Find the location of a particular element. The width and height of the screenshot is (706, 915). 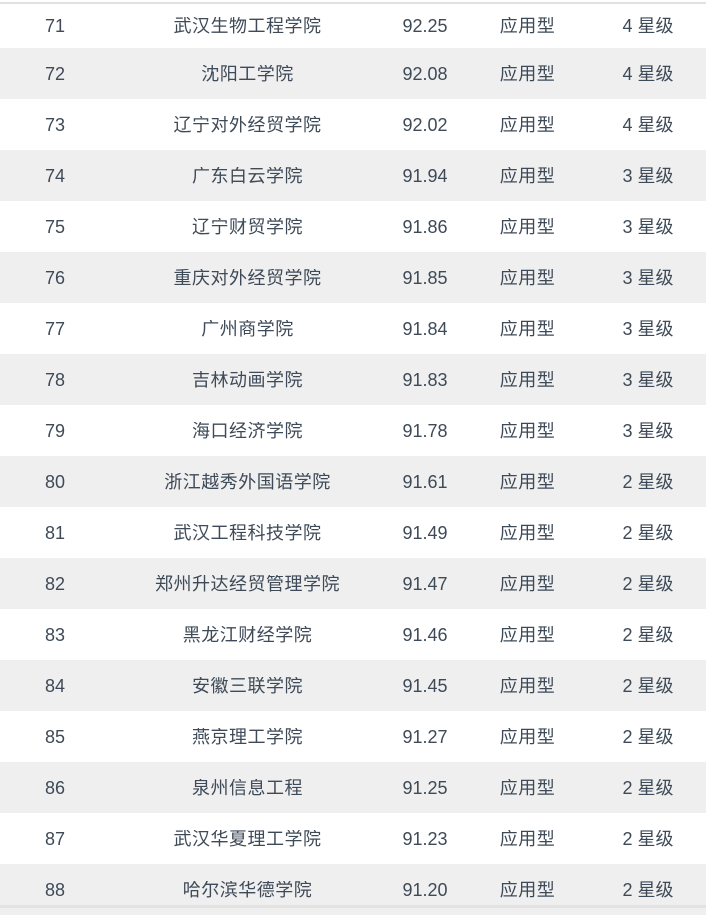

university-name-cell: 武汉华夏理工学院 is located at coordinates (247, 838).